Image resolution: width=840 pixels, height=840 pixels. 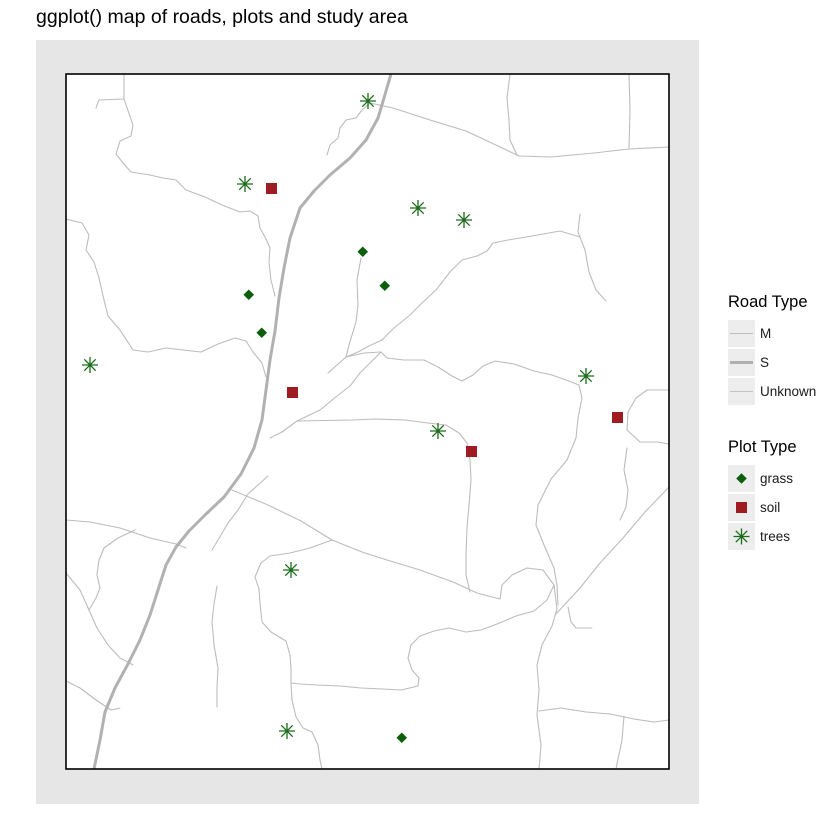 I want to click on legend-item: soil, so click(x=762, y=507).